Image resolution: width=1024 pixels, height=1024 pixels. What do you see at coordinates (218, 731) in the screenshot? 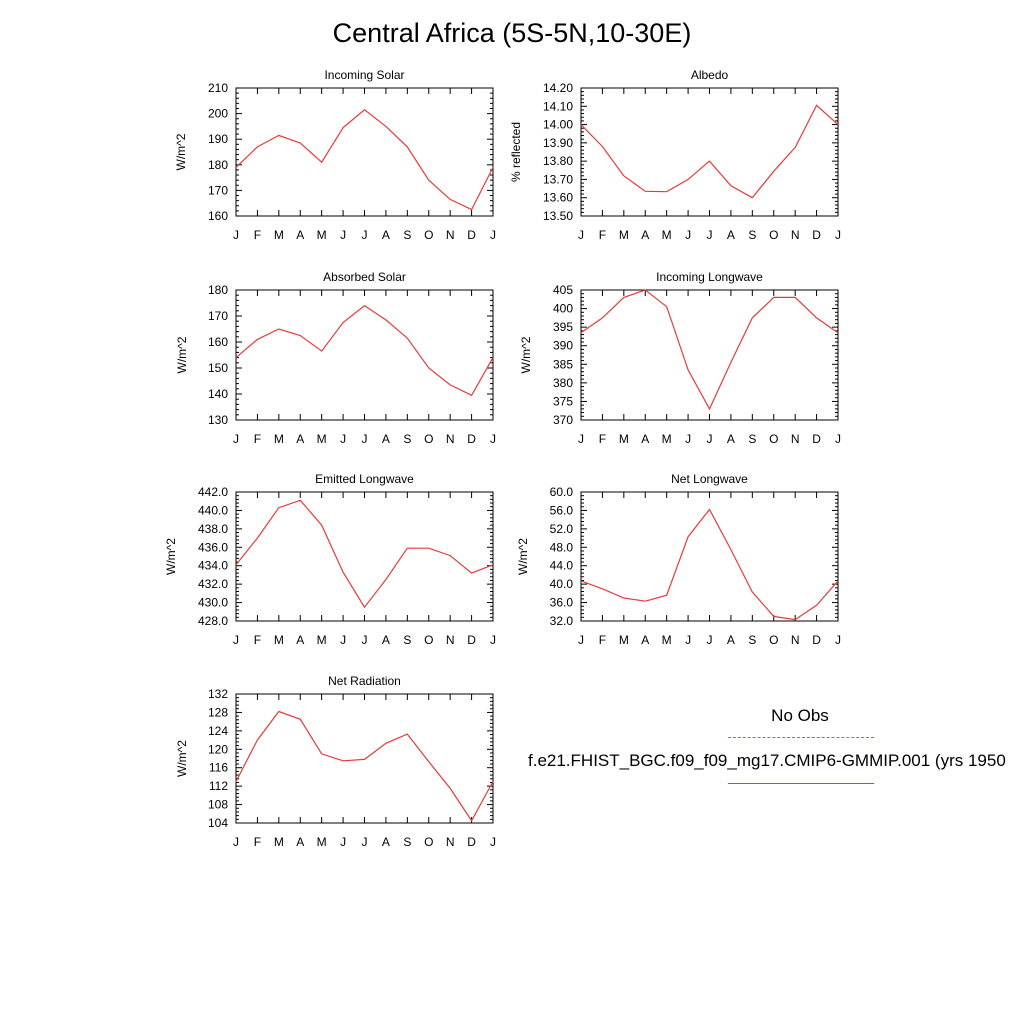
I see `y-tick-label: 124` at bounding box center [218, 731].